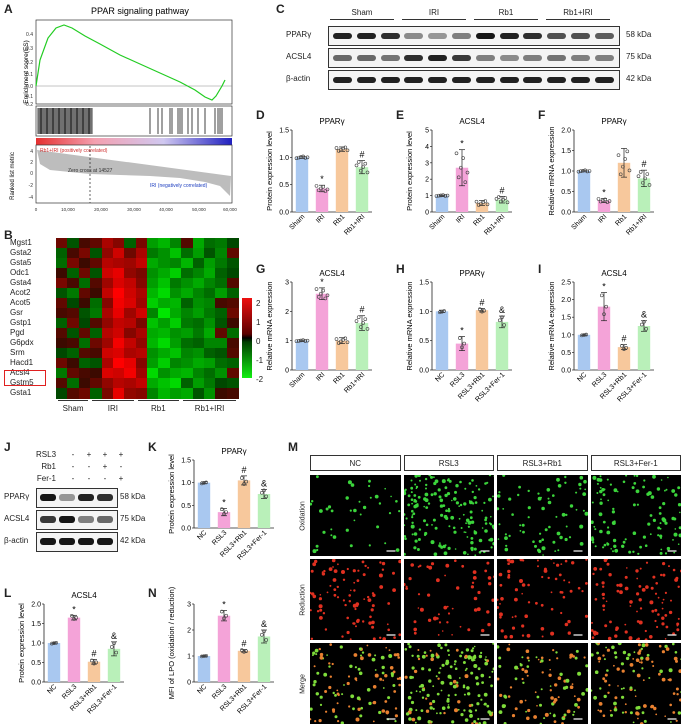  What do you see at coordinates (20, 302) in the screenshot?
I see `heatmap-gene-label: Acot5` at bounding box center [20, 302].